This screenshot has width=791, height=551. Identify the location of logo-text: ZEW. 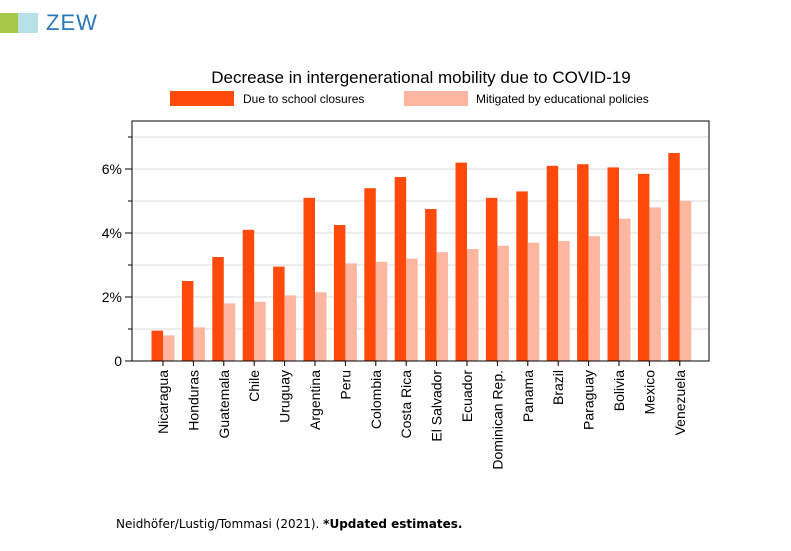
(72, 22).